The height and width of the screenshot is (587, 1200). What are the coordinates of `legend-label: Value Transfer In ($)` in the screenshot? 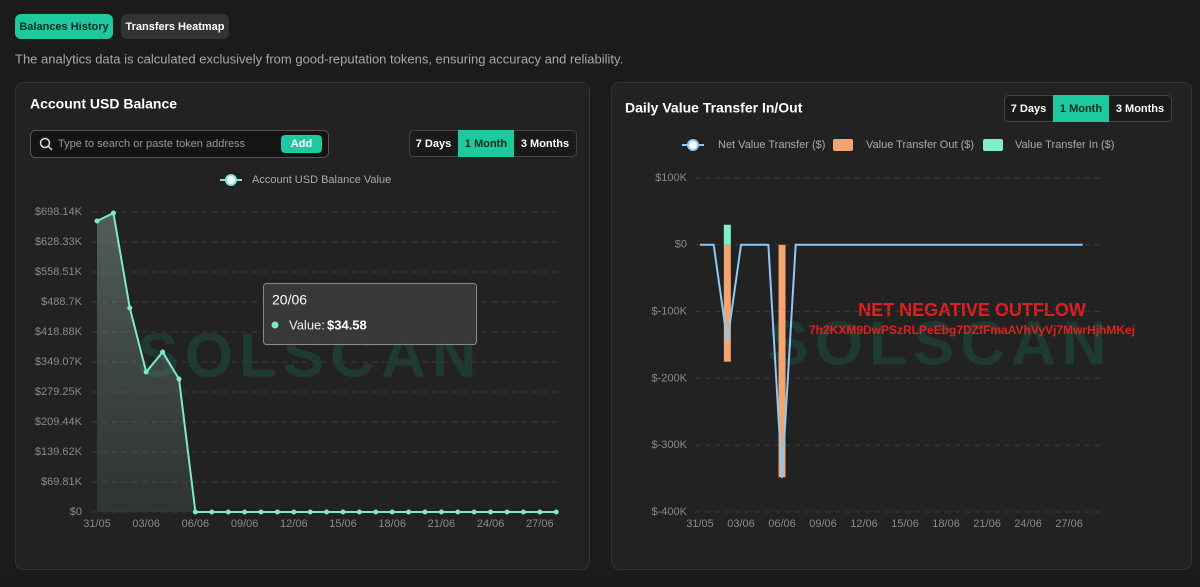 It's located at (1064, 145).